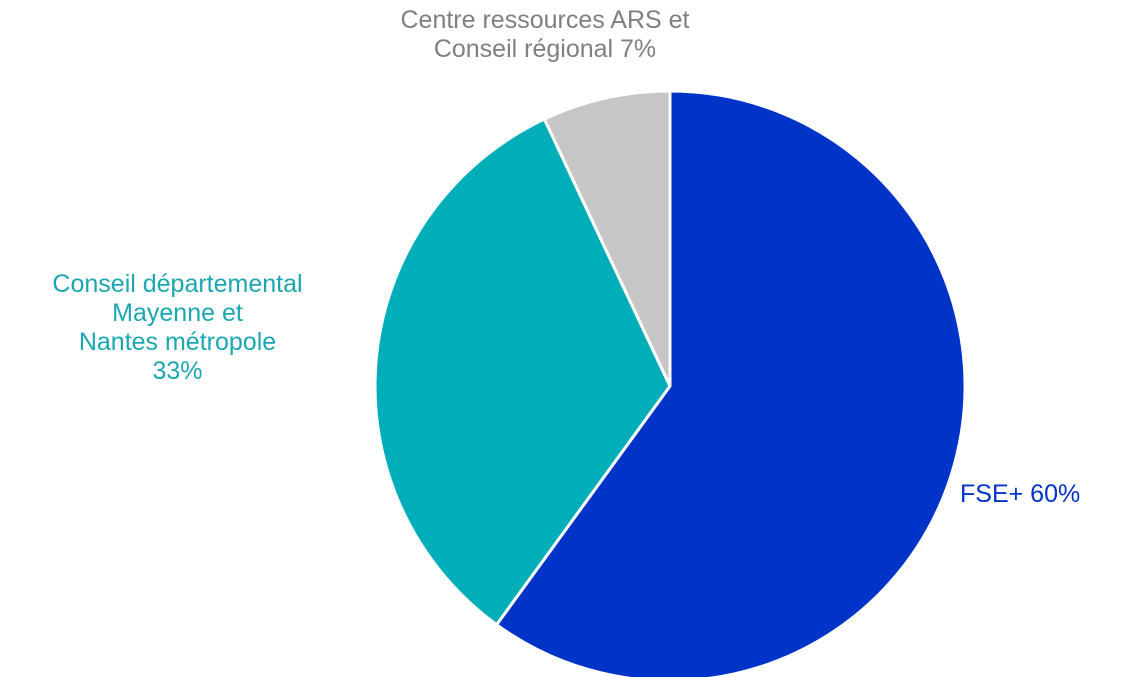 The image size is (1130, 677). Describe the element at coordinates (177, 342) in the screenshot. I see `label-line: Nantes métropole` at that location.